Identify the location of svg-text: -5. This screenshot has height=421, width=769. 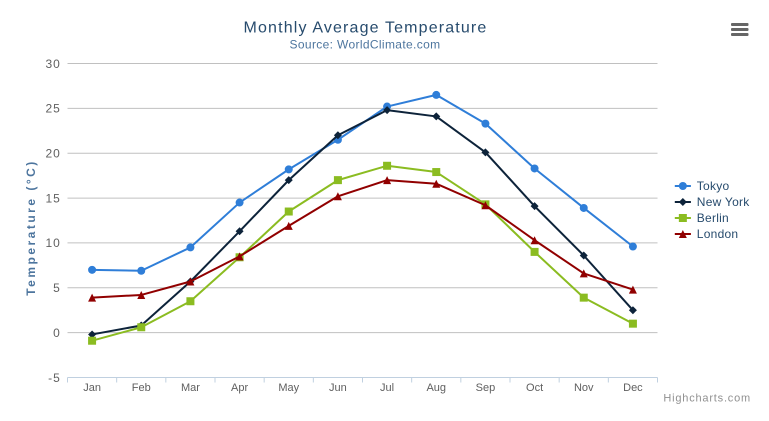
(54, 378).